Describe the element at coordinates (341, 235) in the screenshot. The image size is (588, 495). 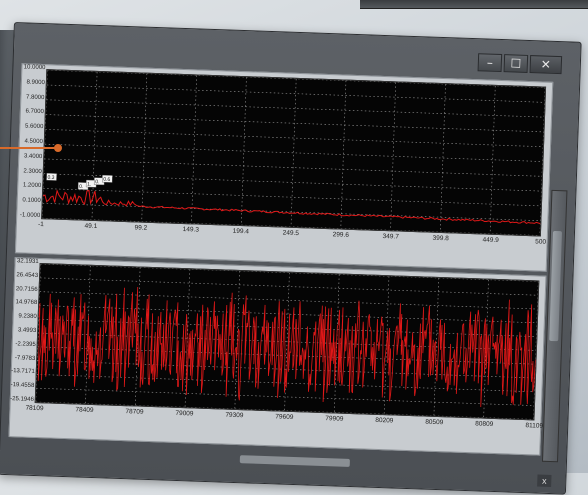
I see `spectrum-x-tick-label: 299.6` at that location.